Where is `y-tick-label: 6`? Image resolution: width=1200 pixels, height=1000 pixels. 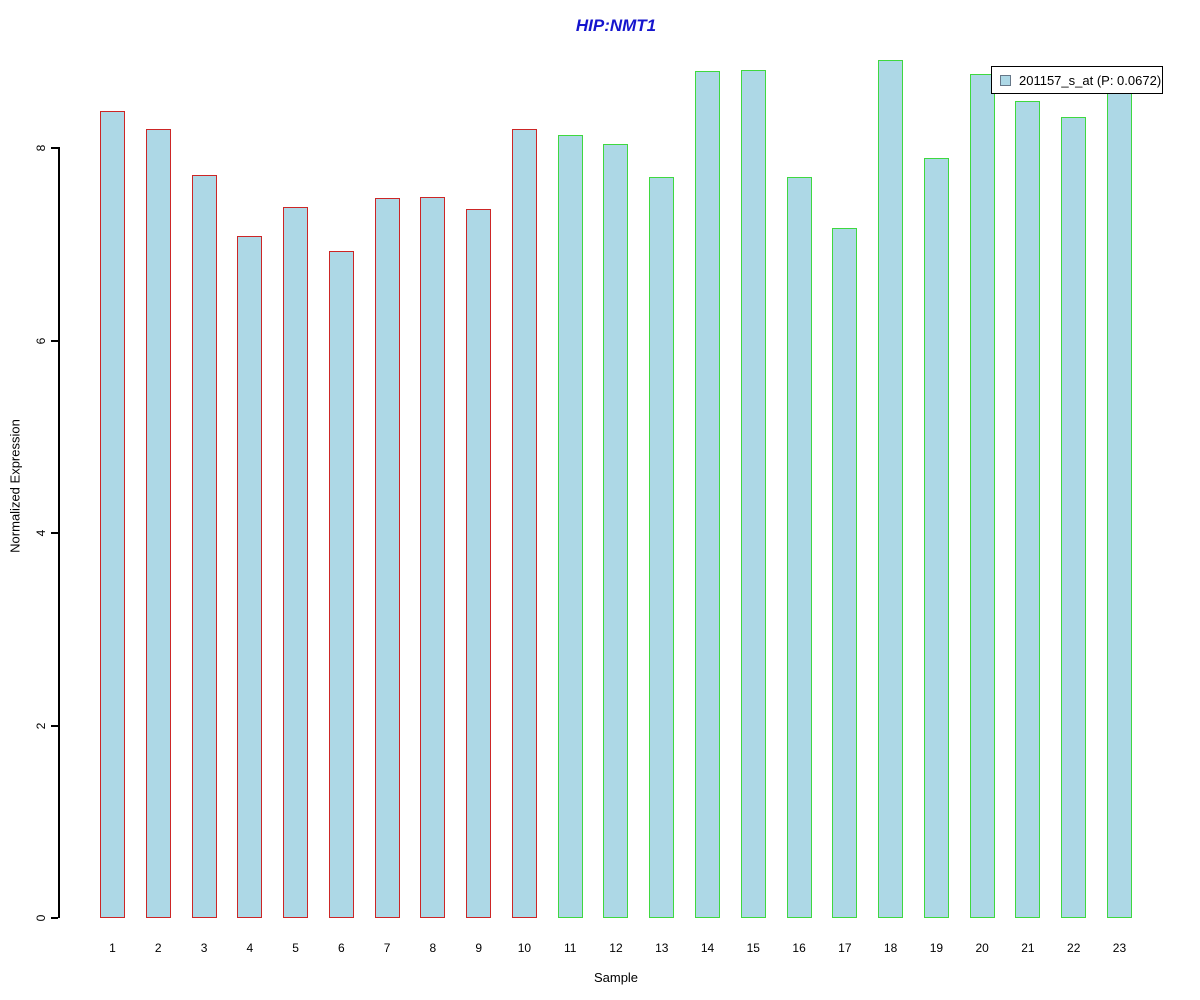
y-tick-label: 6 is located at coordinates (41, 340).